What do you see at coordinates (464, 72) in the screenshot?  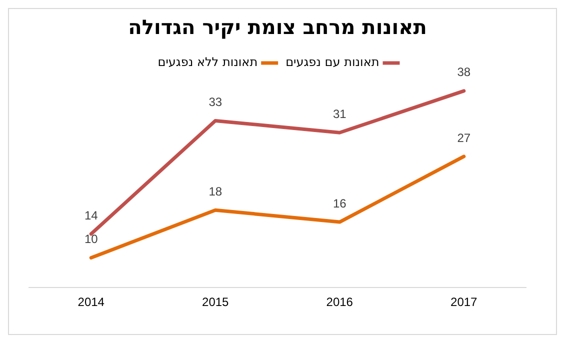 I see `data-label: 38` at bounding box center [464, 72].